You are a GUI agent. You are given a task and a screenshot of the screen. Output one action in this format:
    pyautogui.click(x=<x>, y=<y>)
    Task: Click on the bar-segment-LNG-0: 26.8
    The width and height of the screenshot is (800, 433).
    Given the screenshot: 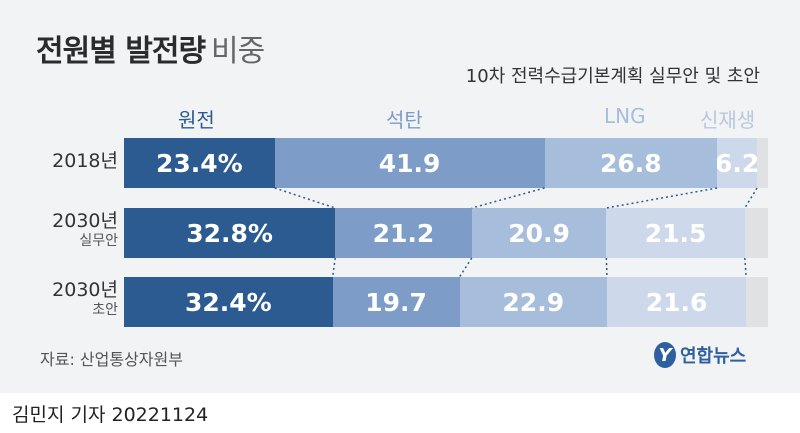 What is the action you would take?
    pyautogui.click(x=631, y=163)
    